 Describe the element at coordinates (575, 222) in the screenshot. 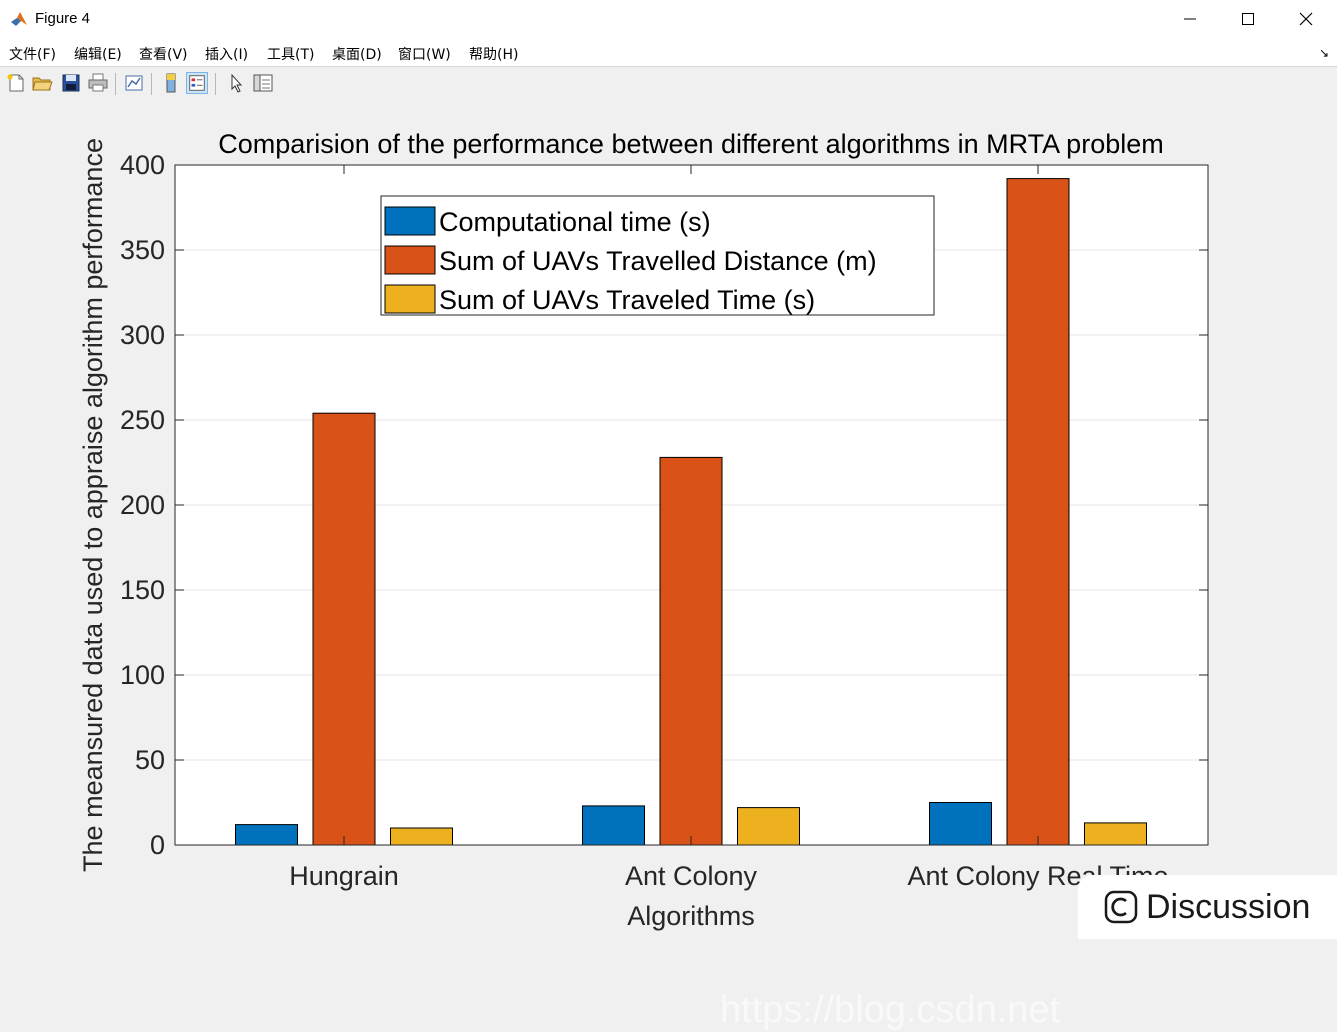

I see `legend-entry: Computational time (s)` at that location.